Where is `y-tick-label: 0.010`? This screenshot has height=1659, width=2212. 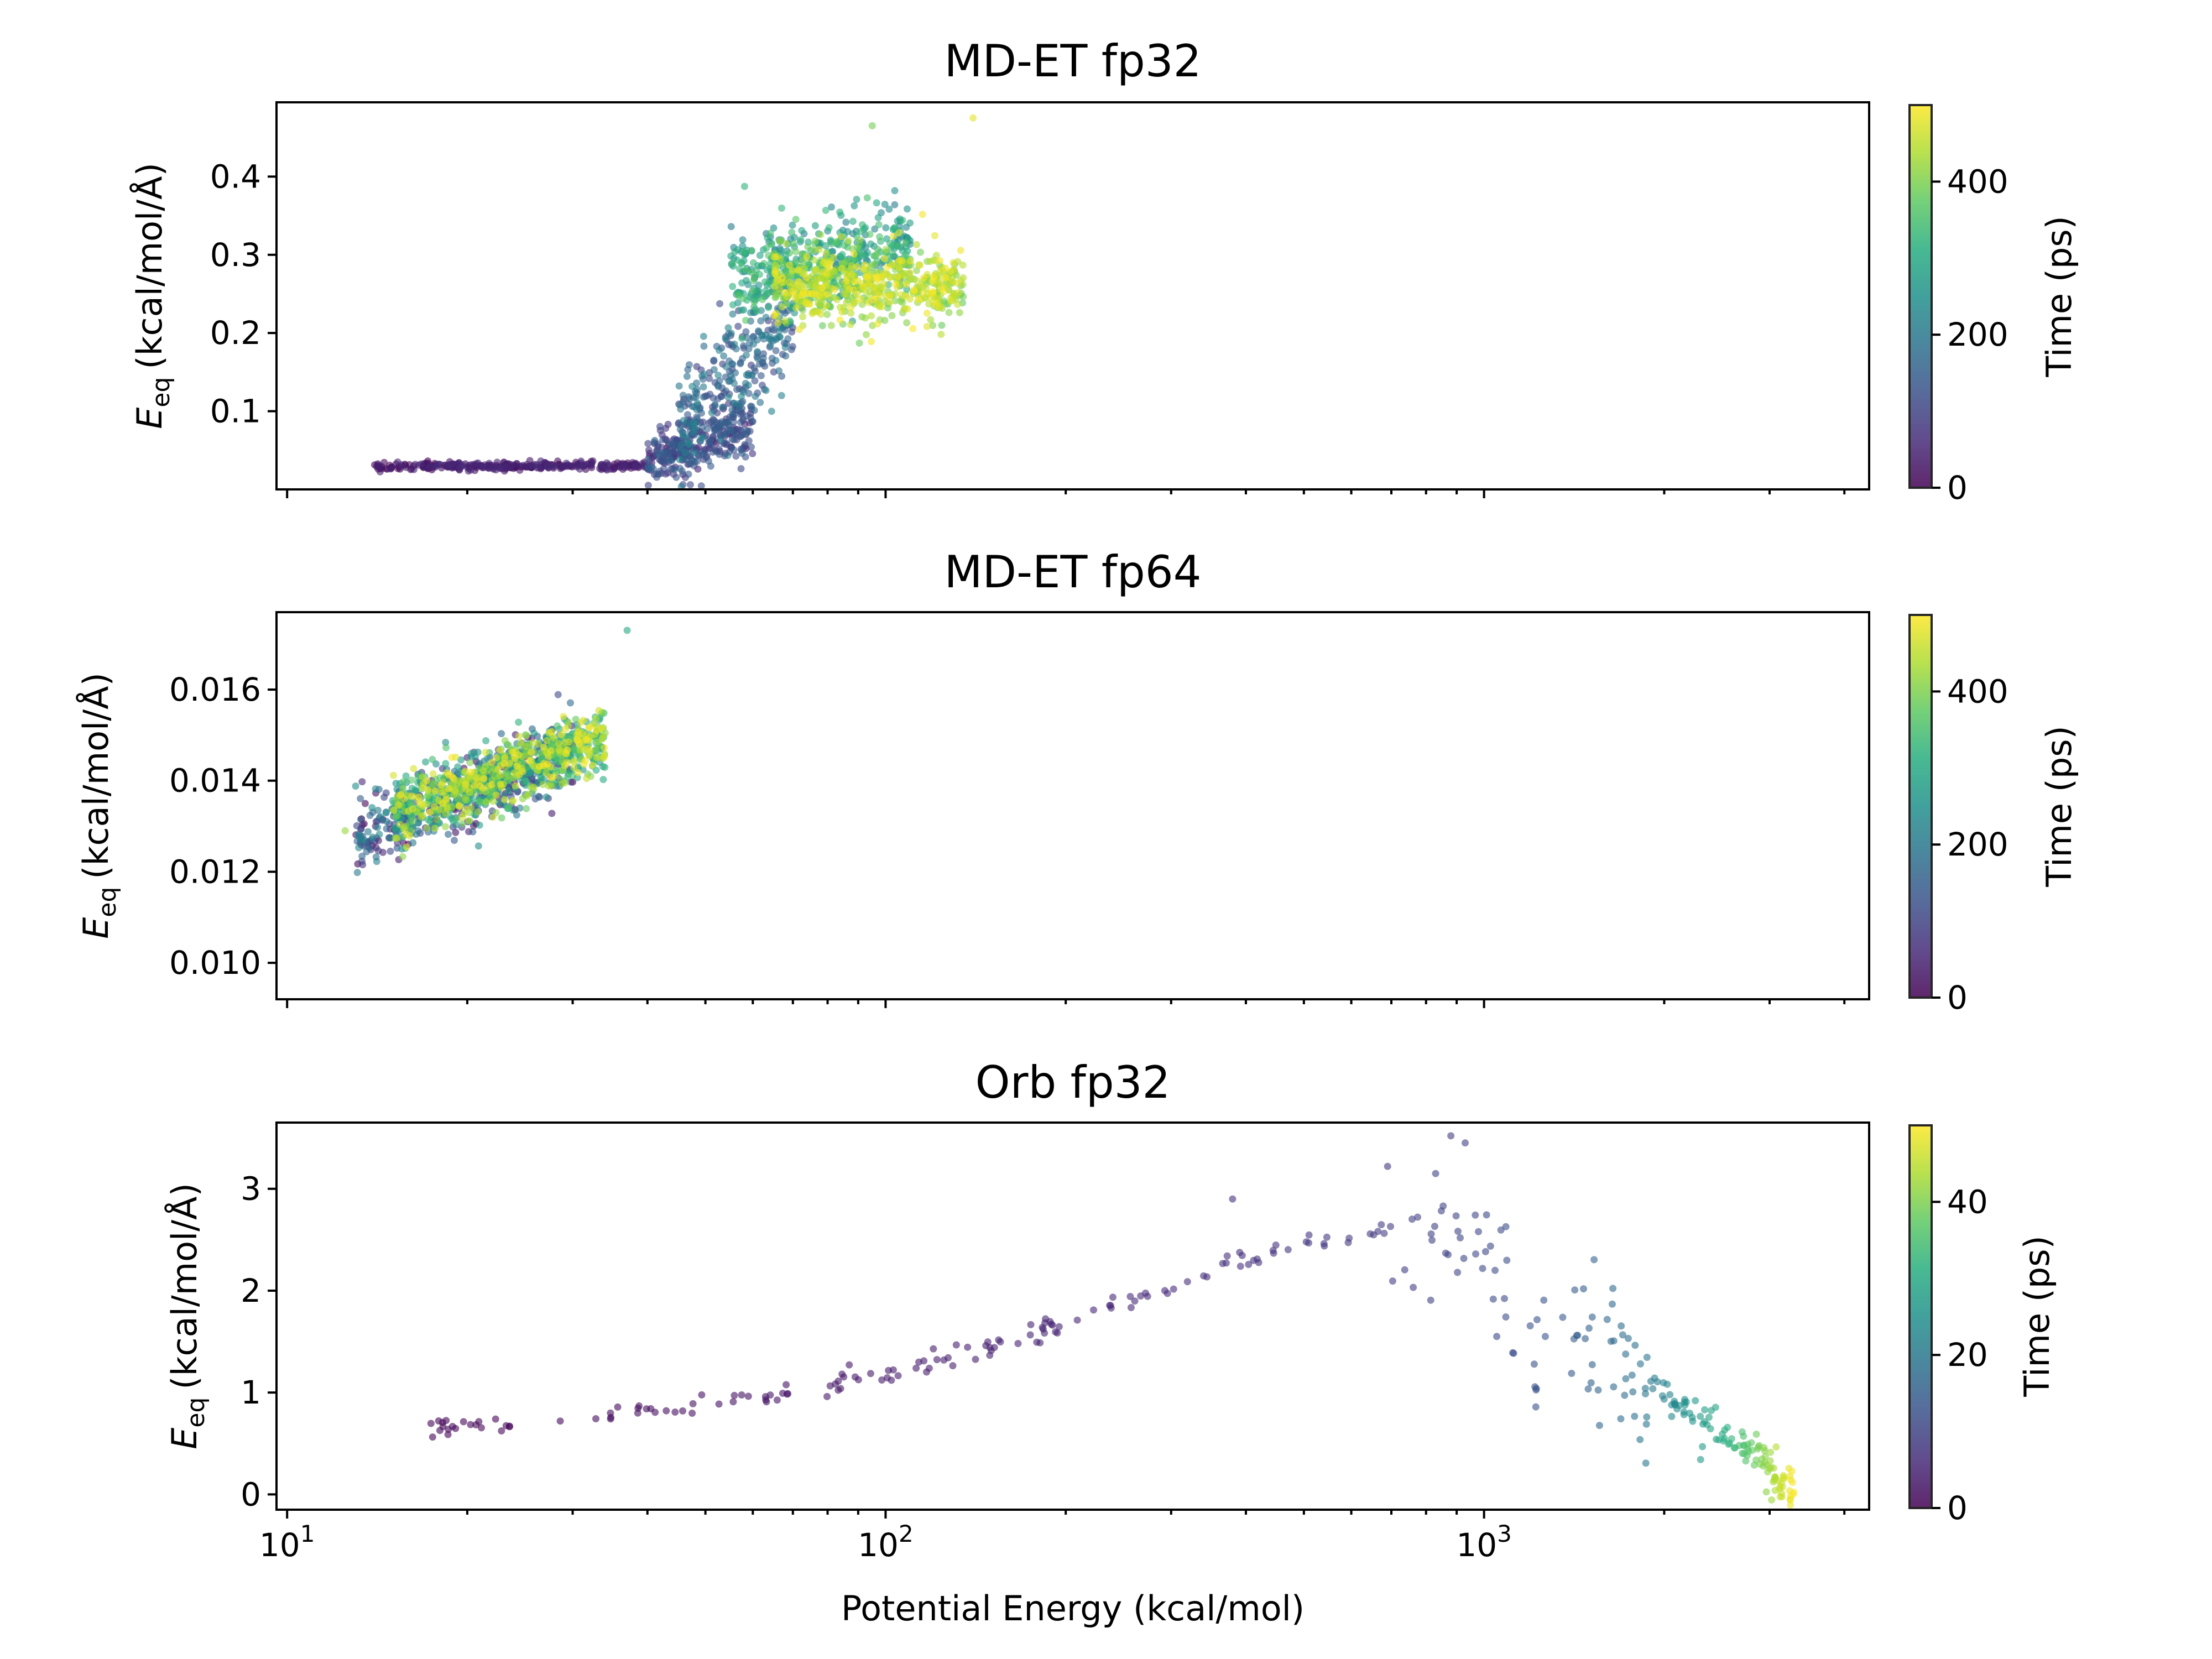 y-tick-label: 0.010 is located at coordinates (215, 963).